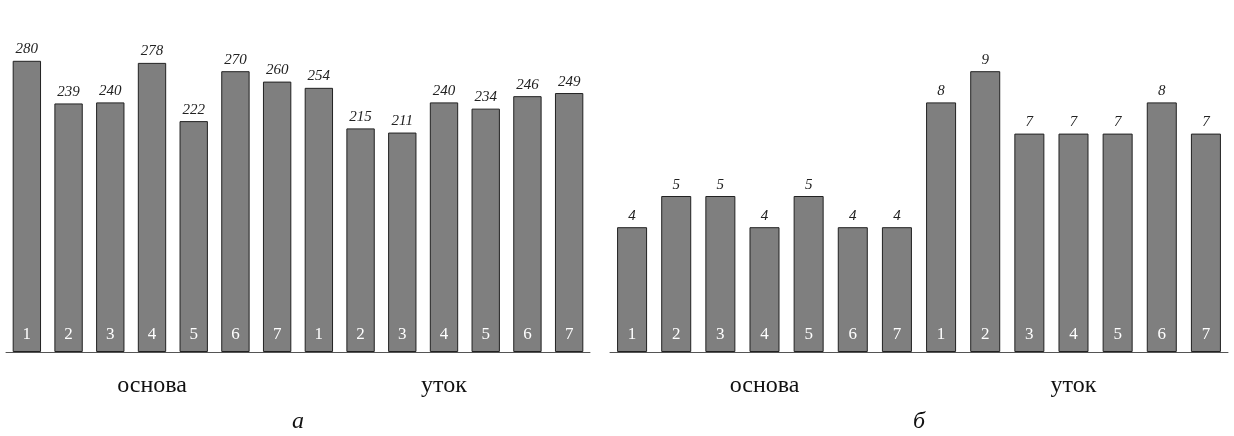 This screenshot has width=1234, height=436. Describe the element at coordinates (194, 108) in the screenshot. I see `data-label: 222` at that location.